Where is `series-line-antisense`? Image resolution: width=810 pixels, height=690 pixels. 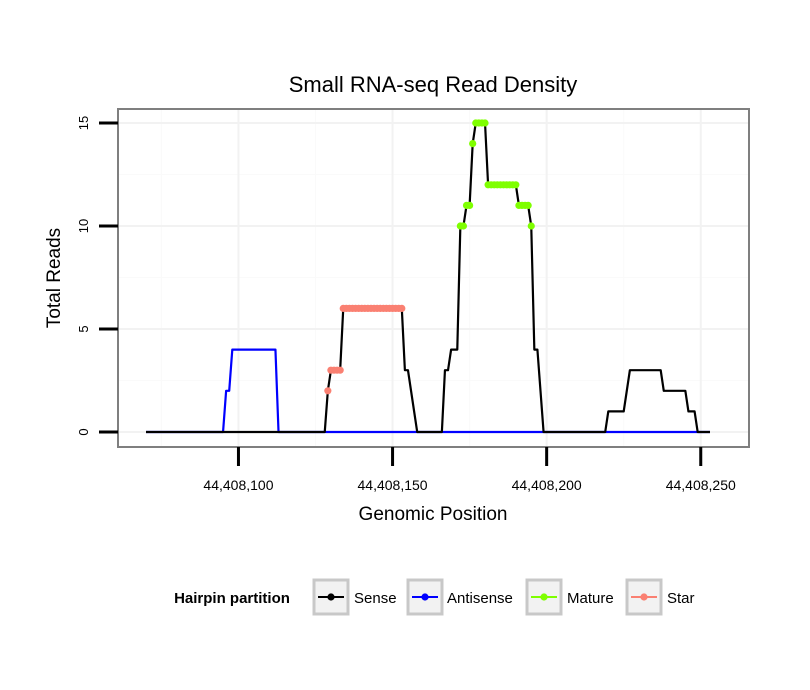
series-line-antisense is located at coordinates (428, 391).